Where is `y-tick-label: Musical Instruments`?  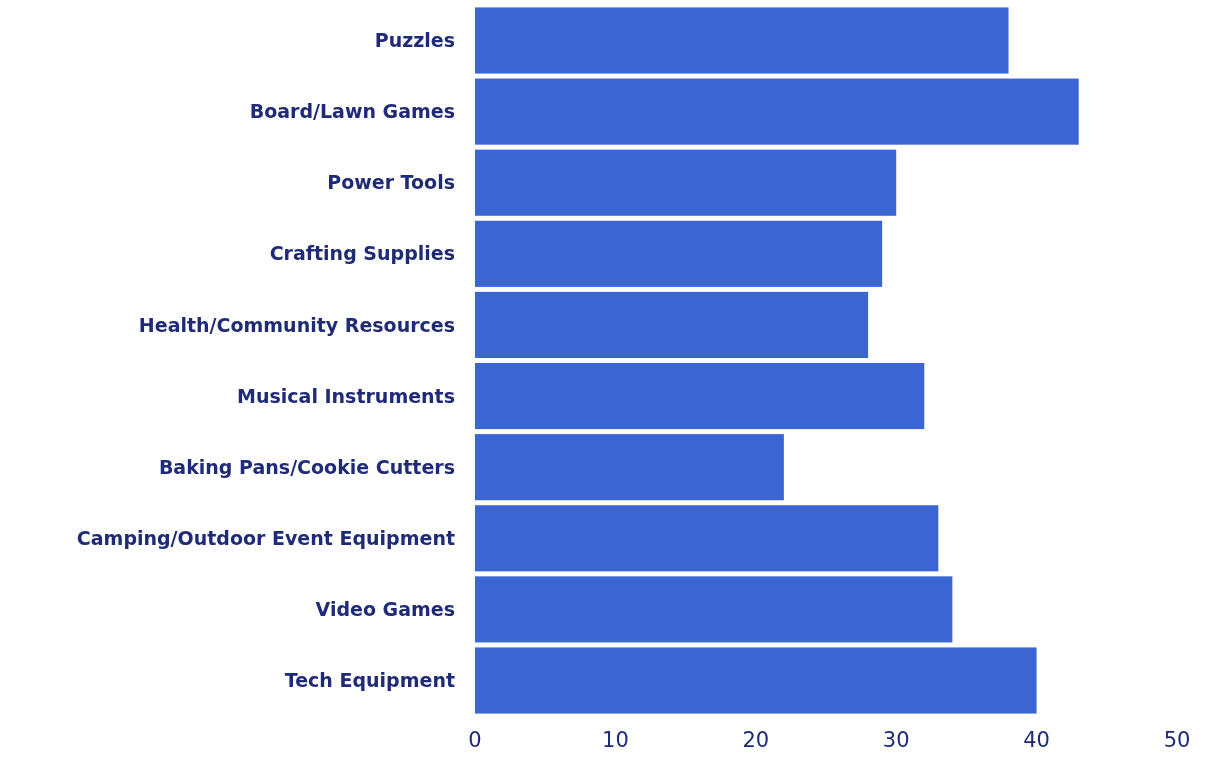
y-tick-label: Musical Instruments is located at coordinates (346, 395).